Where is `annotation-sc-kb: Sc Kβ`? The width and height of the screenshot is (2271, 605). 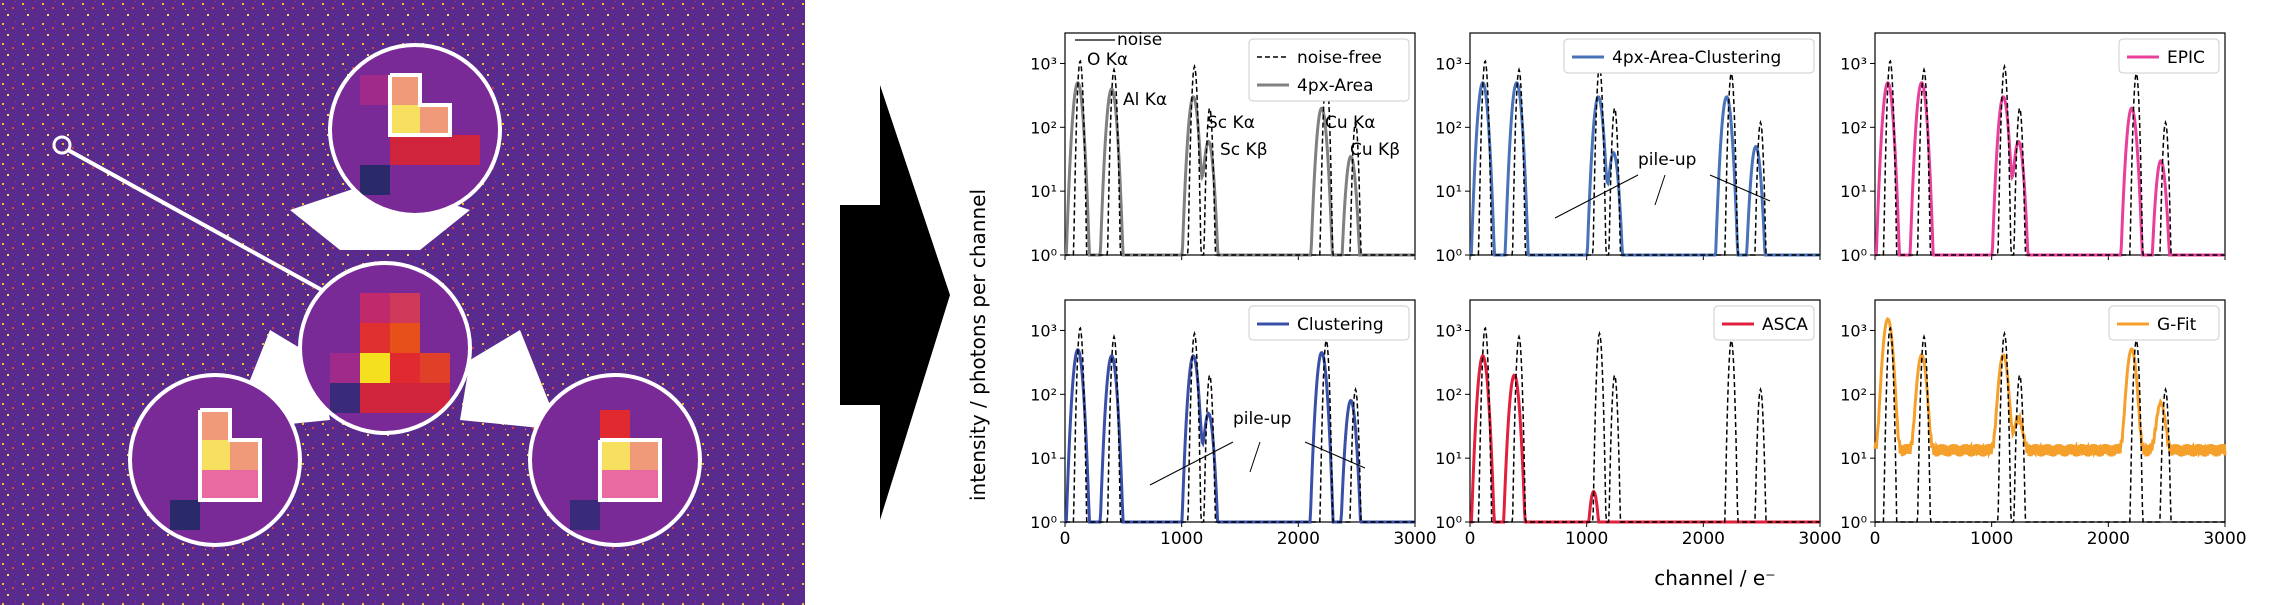
annotation-sc-kb: Sc Kβ is located at coordinates (1244, 150).